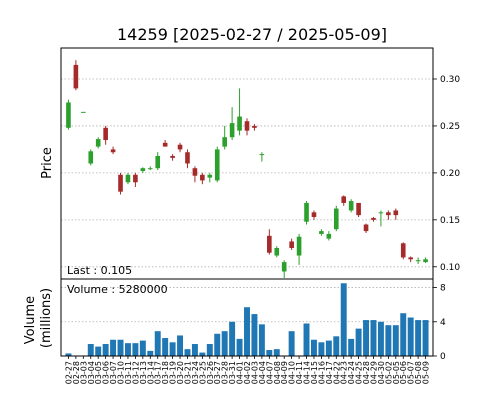 The image size is (480, 400). What do you see at coordinates (277, 372) in the screenshot?
I see `date-tick-label: 04-08` at bounding box center [277, 372].